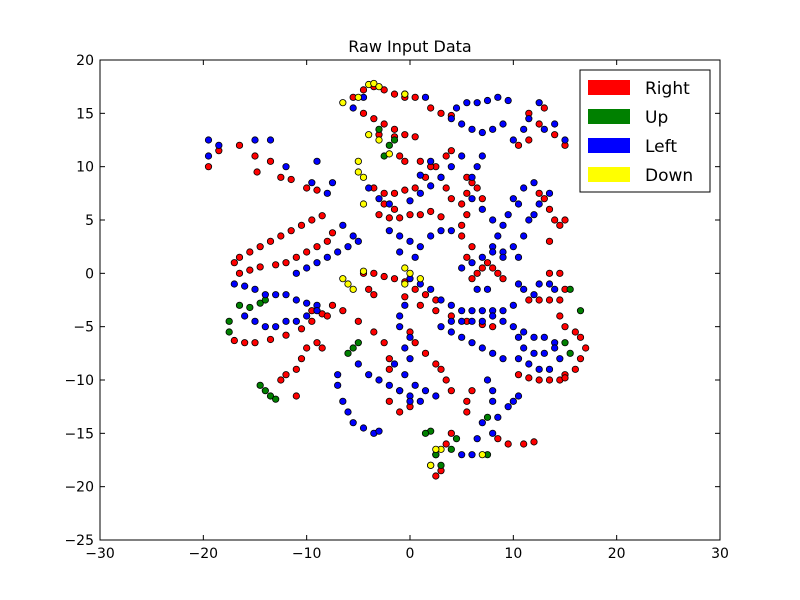 The height and width of the screenshot is (600, 800). What do you see at coordinates (609, 174) in the screenshot?
I see `legend-swatch-down` at bounding box center [609, 174].